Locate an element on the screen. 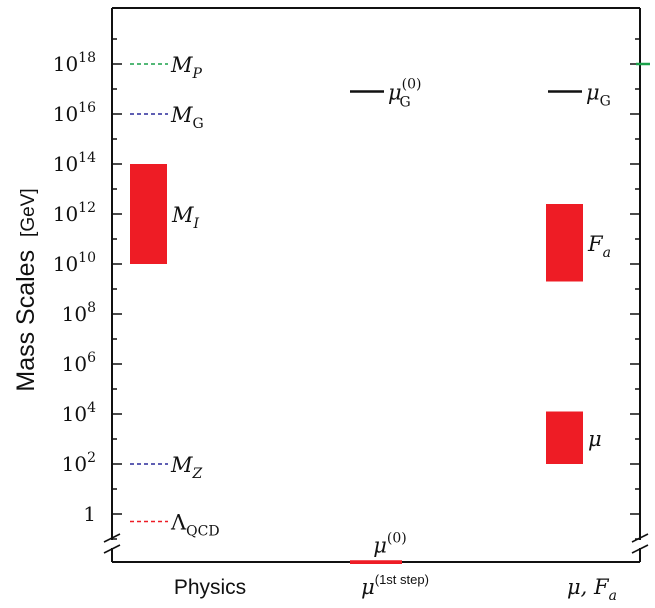 This screenshot has width=655, height=608. y-tick-label: 10⁸ is located at coordinates (79, 313).